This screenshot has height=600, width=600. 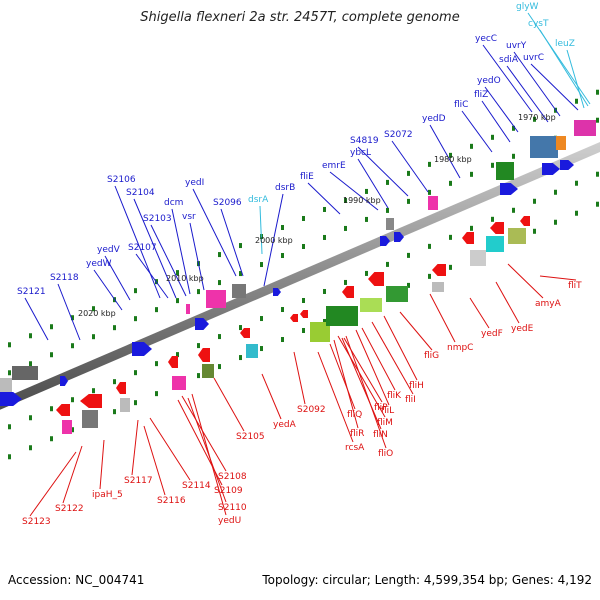 I want to click on reverse-gene-label: nmpC, so click(x=460, y=348).